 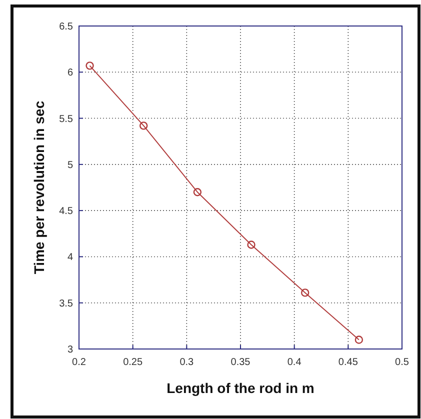 I want to click on x-tick-label: 0.35, so click(x=240, y=362).